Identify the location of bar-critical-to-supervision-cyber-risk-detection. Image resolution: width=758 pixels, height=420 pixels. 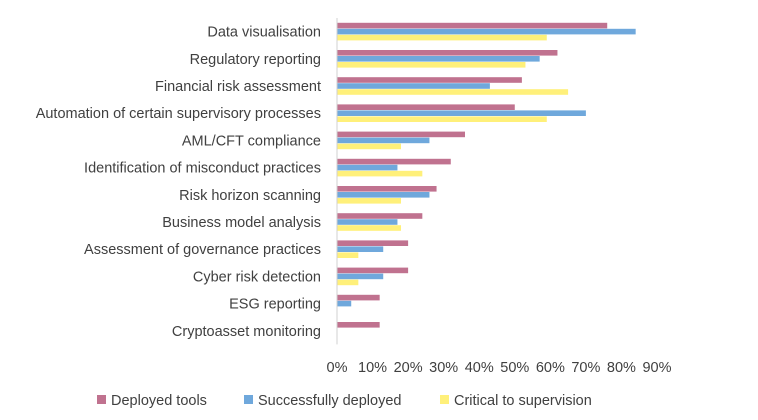
(348, 282).